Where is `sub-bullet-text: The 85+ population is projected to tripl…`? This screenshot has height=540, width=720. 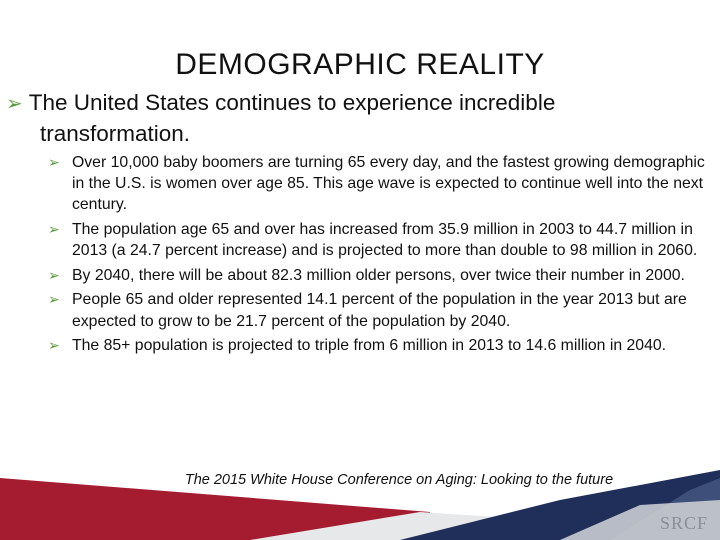 sub-bullet-text: The 85+ population is projected to tripl… is located at coordinates (369, 346).